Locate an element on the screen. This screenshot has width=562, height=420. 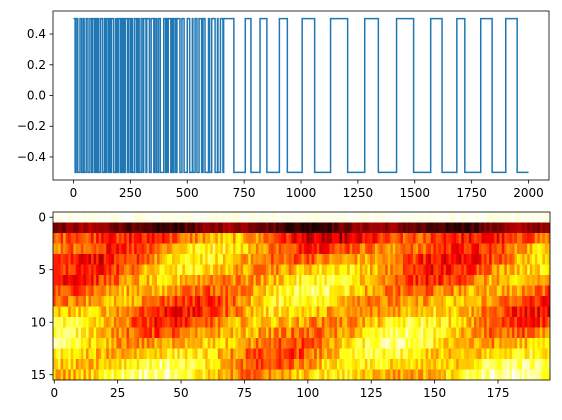
heatmap-x-tick-label: 50 is located at coordinates (180, 393).